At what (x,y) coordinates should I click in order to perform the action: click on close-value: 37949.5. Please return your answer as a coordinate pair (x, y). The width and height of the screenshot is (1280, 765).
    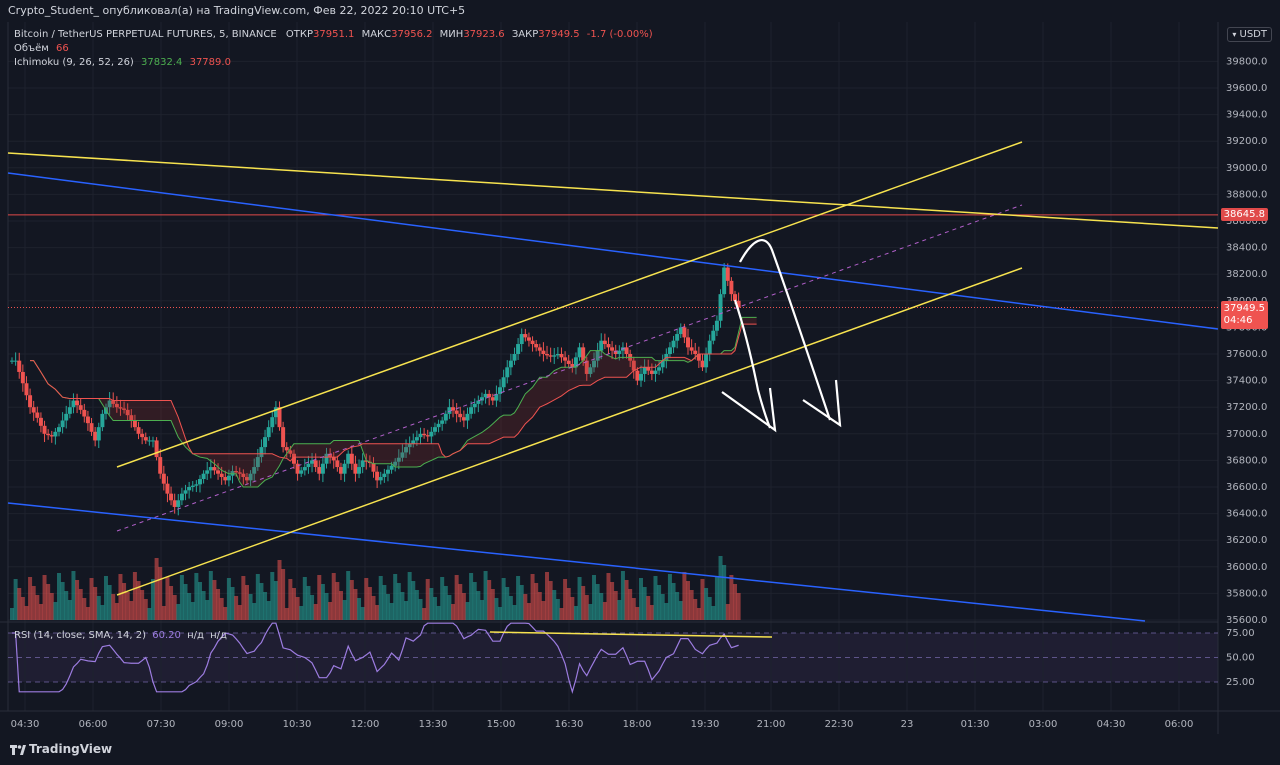
    Looking at the image, I should click on (559, 34).